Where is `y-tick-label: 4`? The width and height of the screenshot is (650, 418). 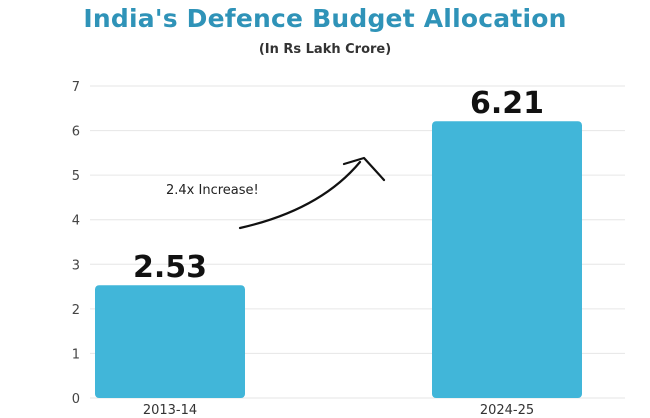 y-tick-label: 4 is located at coordinates (76, 221).